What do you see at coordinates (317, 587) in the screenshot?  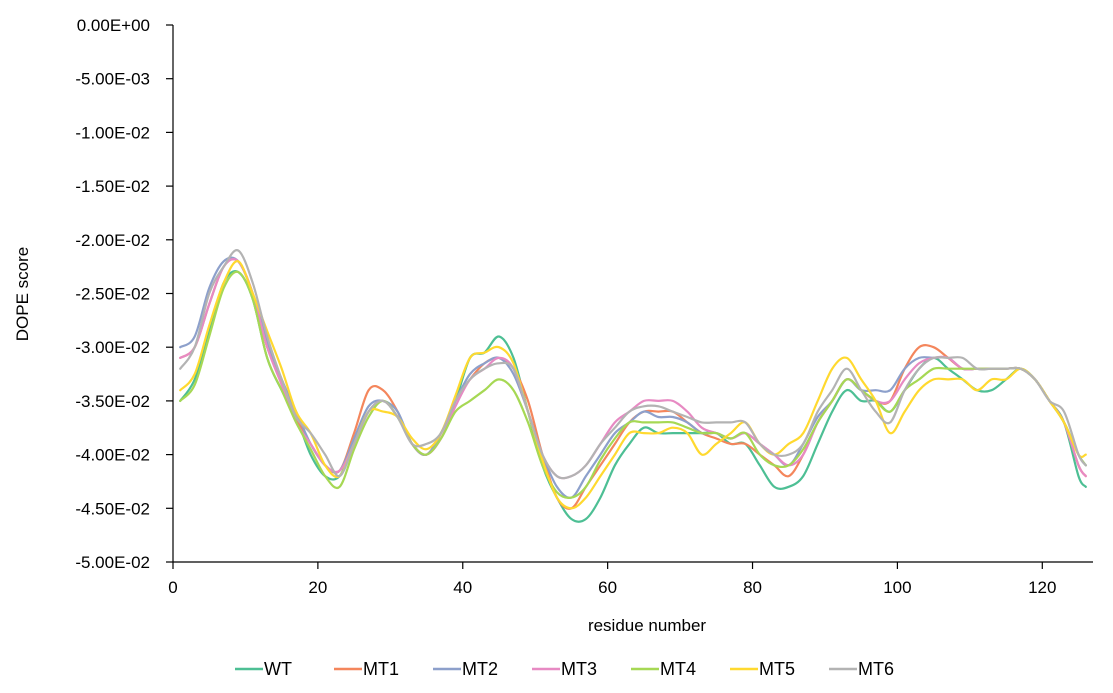 I see `x-tick-label: 20` at bounding box center [317, 587].